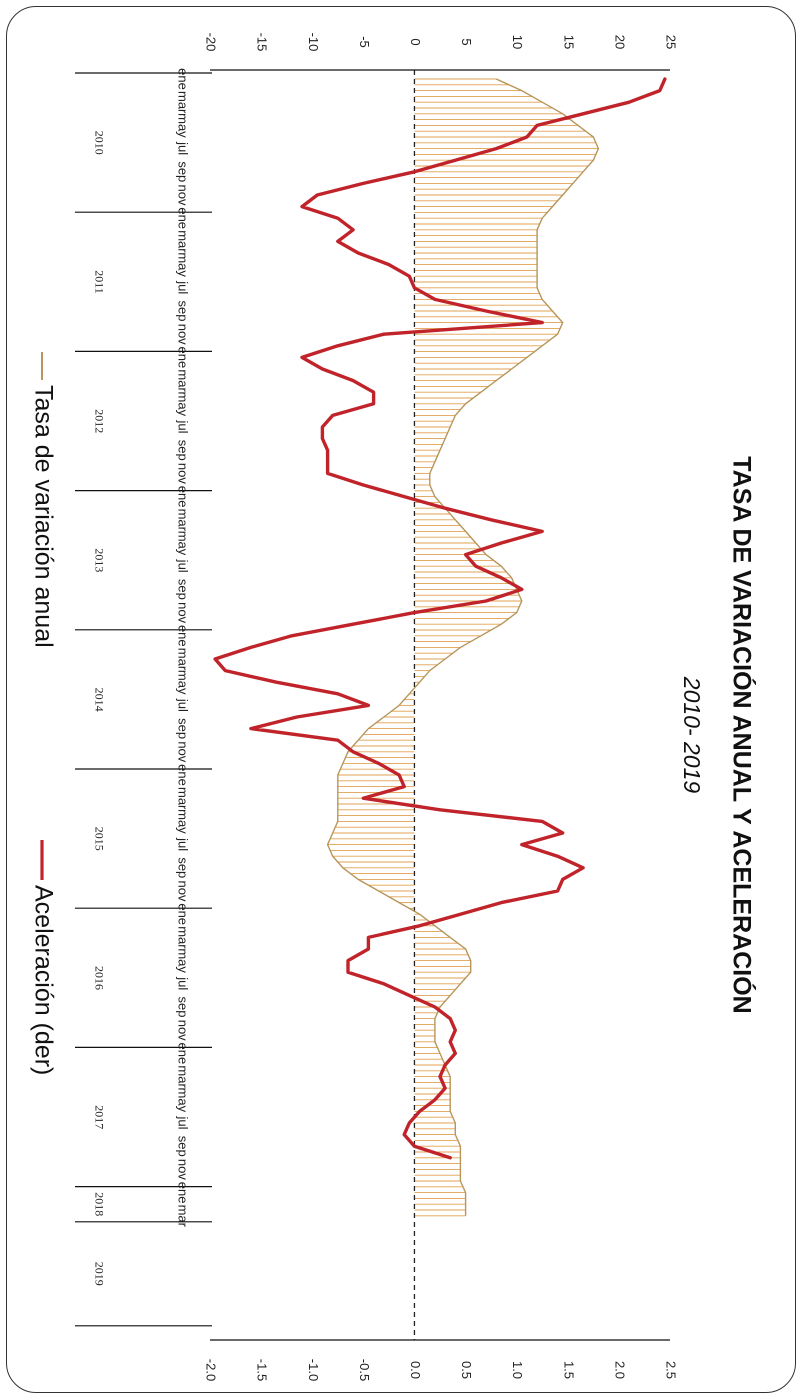 This screenshot has width=802, height=1399. I want to click on year-label: 2013, so click(99, 560).